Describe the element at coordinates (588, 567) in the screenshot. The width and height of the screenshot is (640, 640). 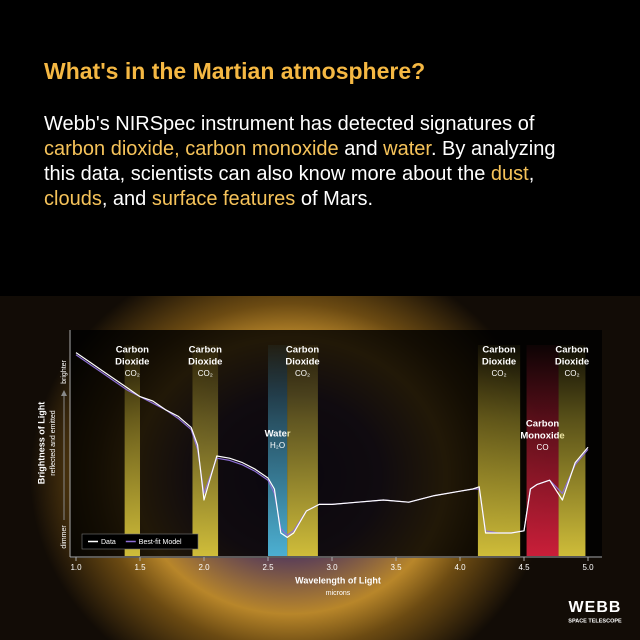
I see `x-tick-label: 5.0` at that location.